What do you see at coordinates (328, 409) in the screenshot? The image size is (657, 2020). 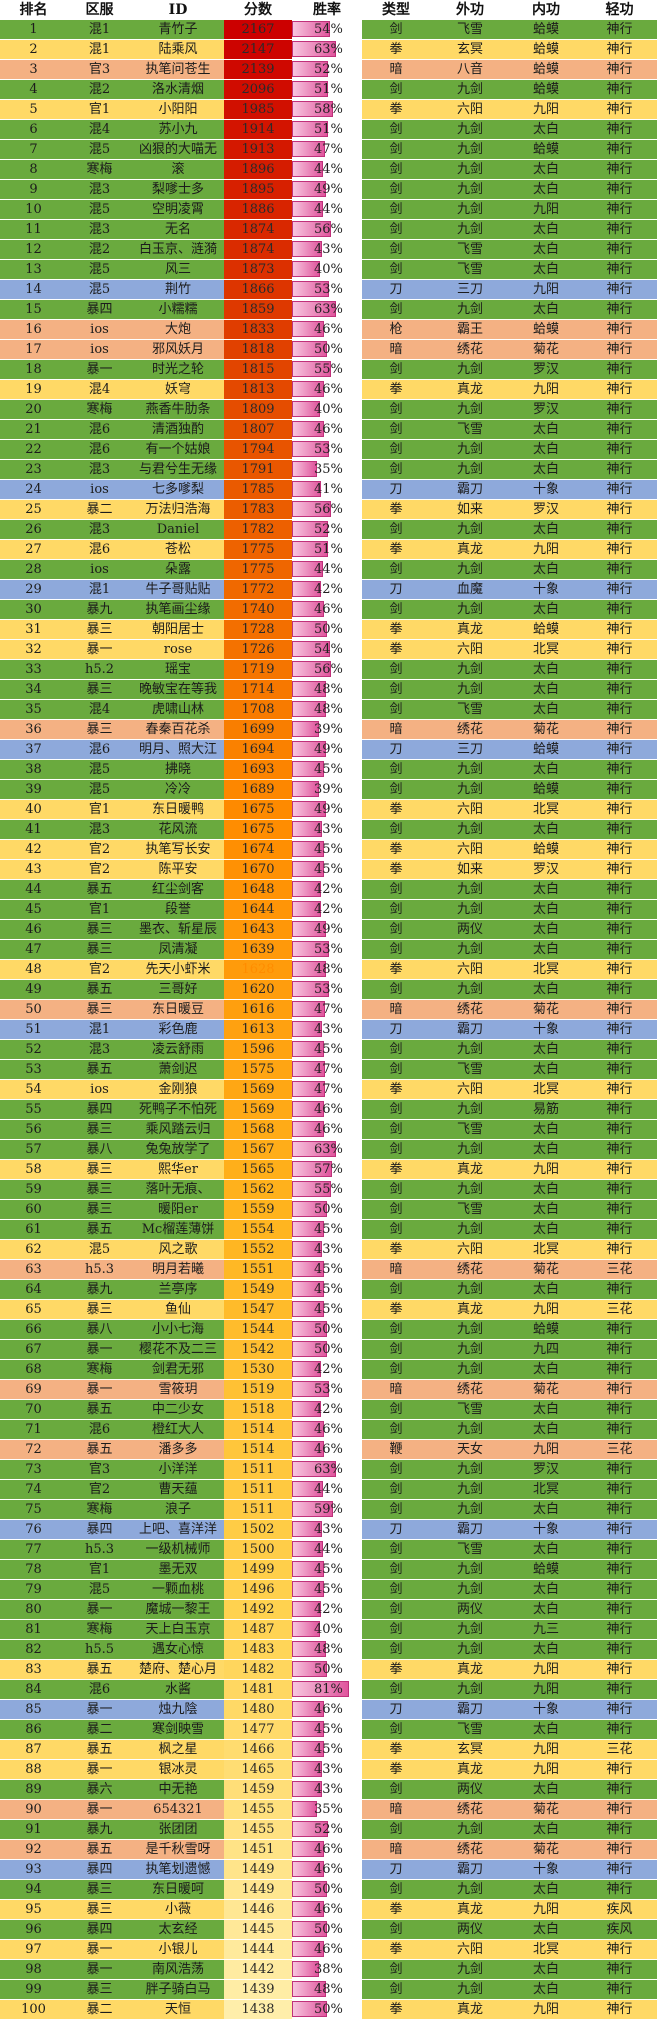 I see `table-row: 20 寒梅 燕香牛肋条 1809 40% 剑九剑 罗汉 神行` at bounding box center [328, 409].